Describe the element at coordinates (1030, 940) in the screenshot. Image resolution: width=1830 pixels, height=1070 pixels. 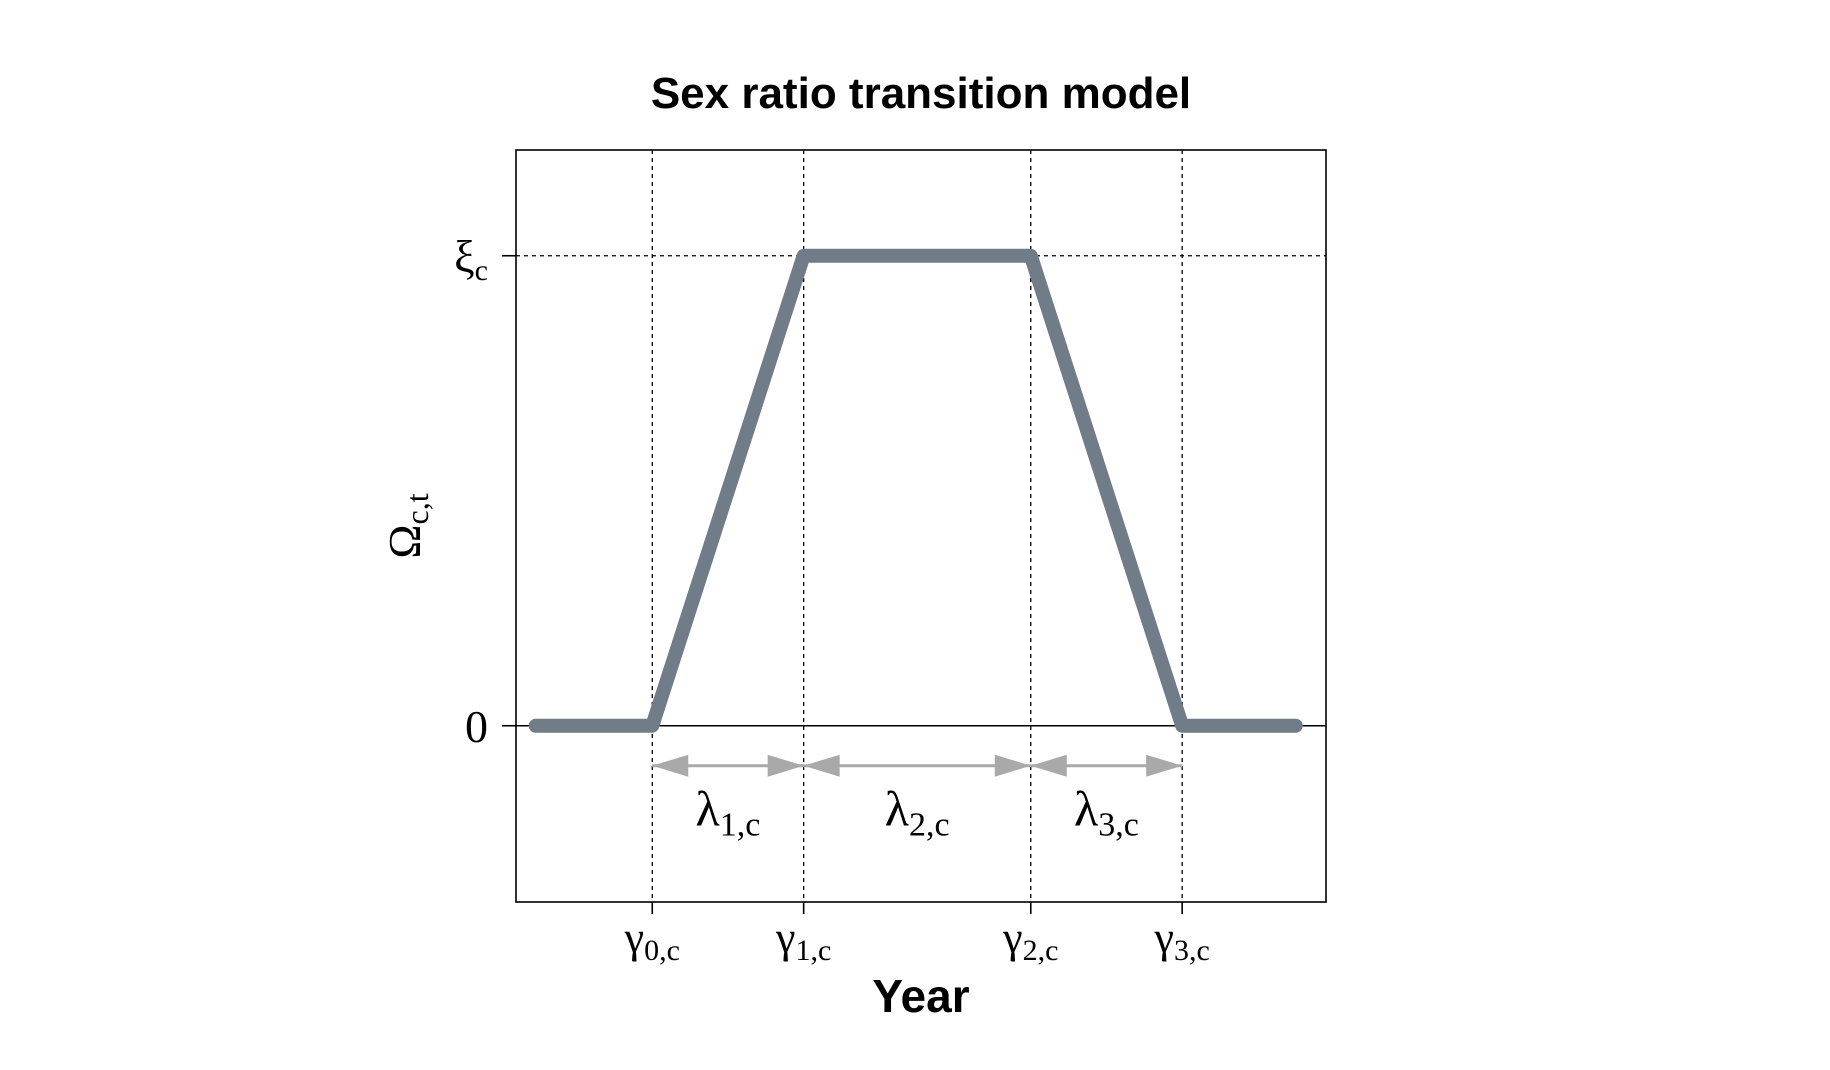
I see `x-tick-label: γ2,c` at that location.